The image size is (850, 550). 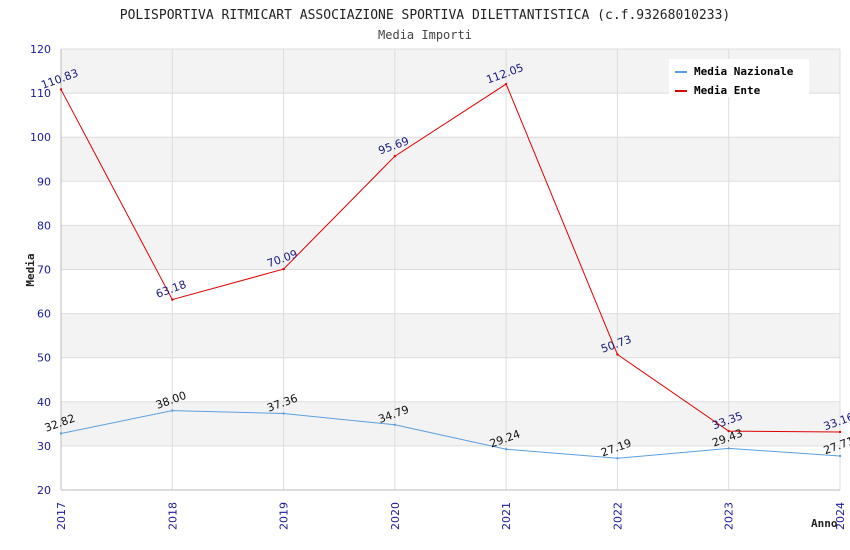 I want to click on legend-label-ente: Media Ente, so click(x=727, y=90).